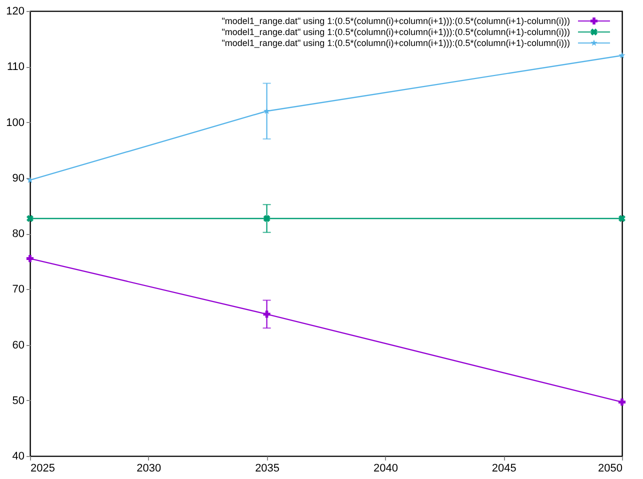  What do you see at coordinates (15, 67) in the screenshot?
I see `y-tick-label: 110` at bounding box center [15, 67].